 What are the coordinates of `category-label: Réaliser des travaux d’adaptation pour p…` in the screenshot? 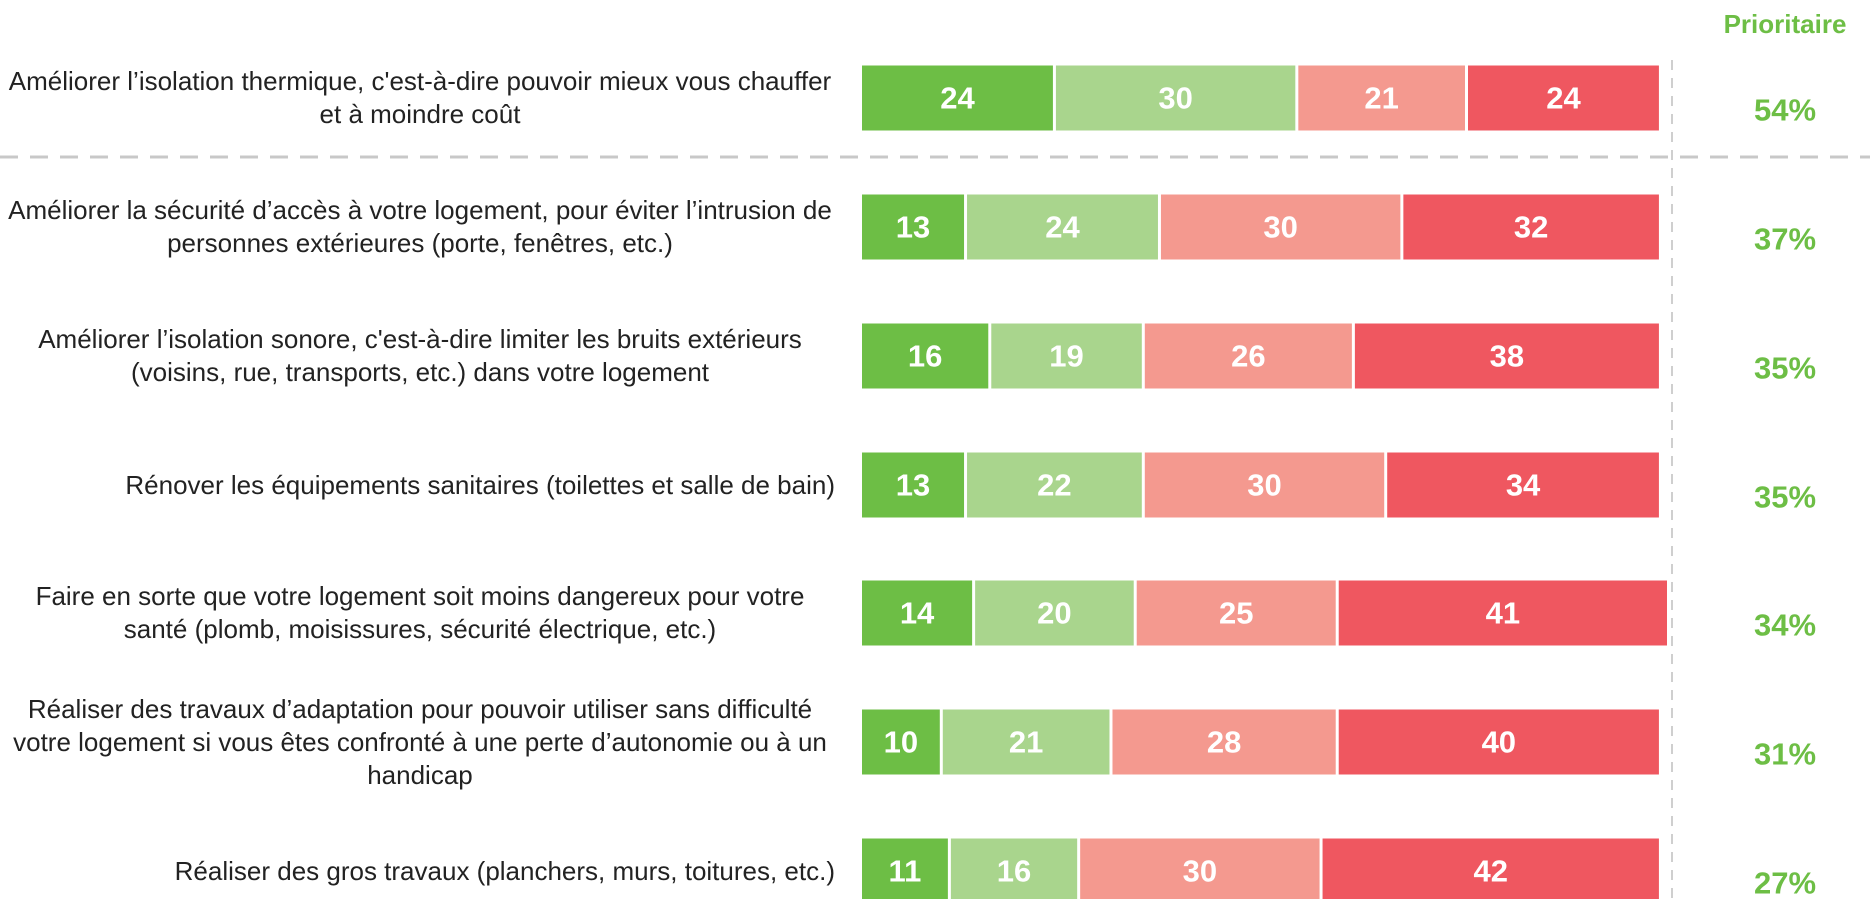 It's located at (417, 742).